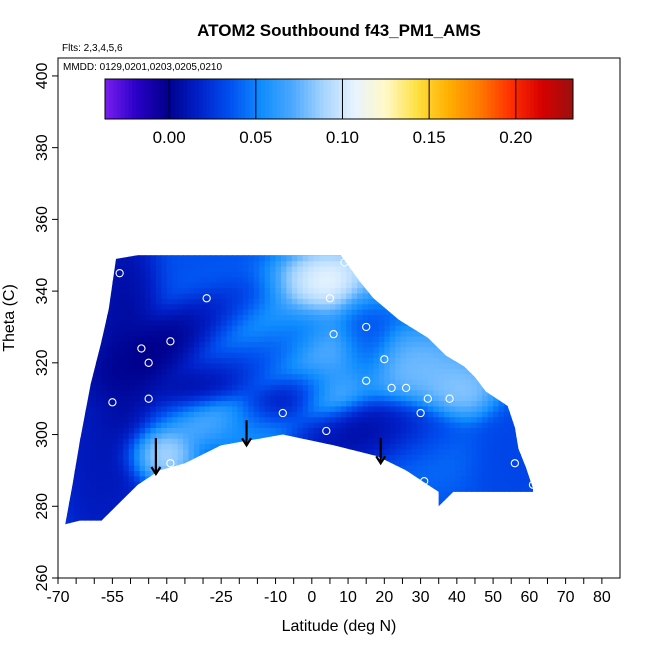  I want to click on x-tick-label: 10, so click(348, 597).